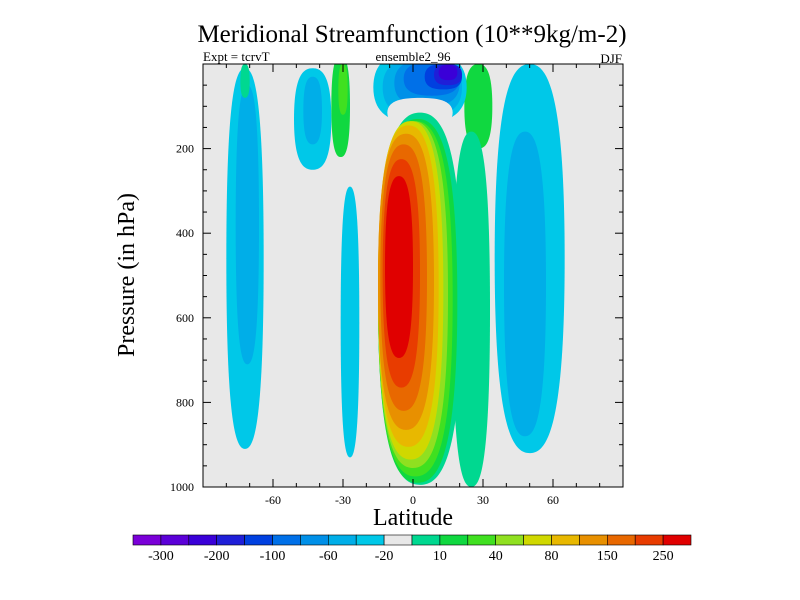  What do you see at coordinates (440, 556) in the screenshot?
I see `colorbar-label: 10` at bounding box center [440, 556].